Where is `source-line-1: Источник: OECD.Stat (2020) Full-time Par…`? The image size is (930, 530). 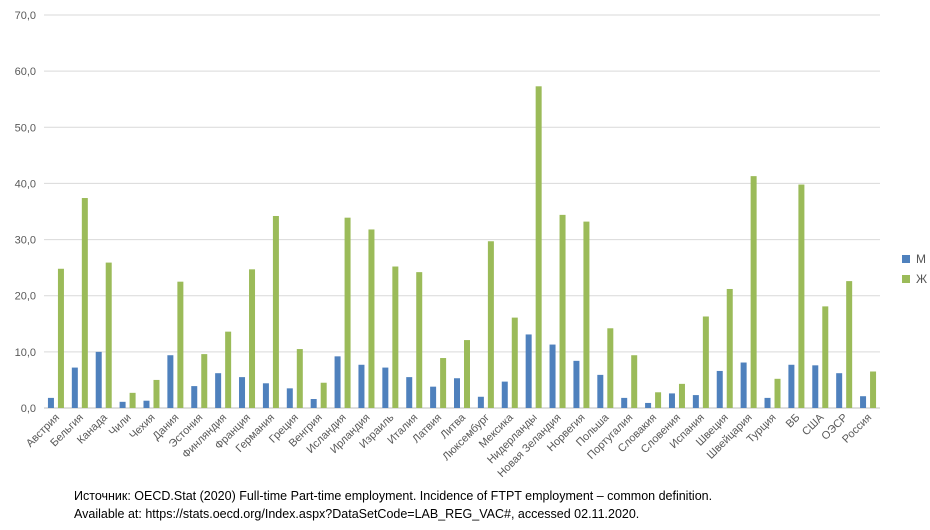
source-line-1: Источник: OECD.Stat (2020) Full-time Par… is located at coordinates (393, 496).